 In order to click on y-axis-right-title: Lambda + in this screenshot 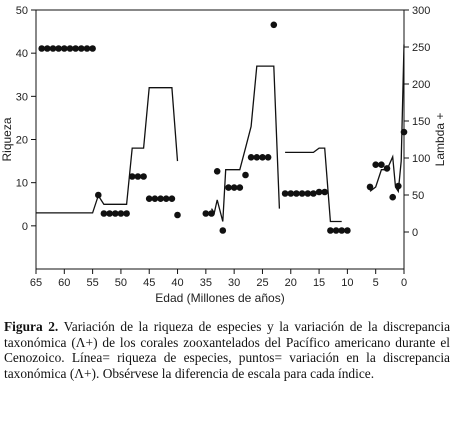, I will do `click(440, 140)`.